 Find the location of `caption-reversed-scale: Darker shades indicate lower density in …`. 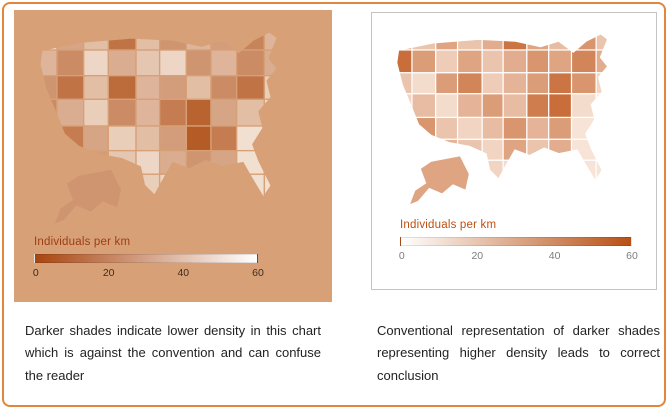

caption-reversed-scale: Darker shades indicate lower density in … is located at coordinates (173, 353).